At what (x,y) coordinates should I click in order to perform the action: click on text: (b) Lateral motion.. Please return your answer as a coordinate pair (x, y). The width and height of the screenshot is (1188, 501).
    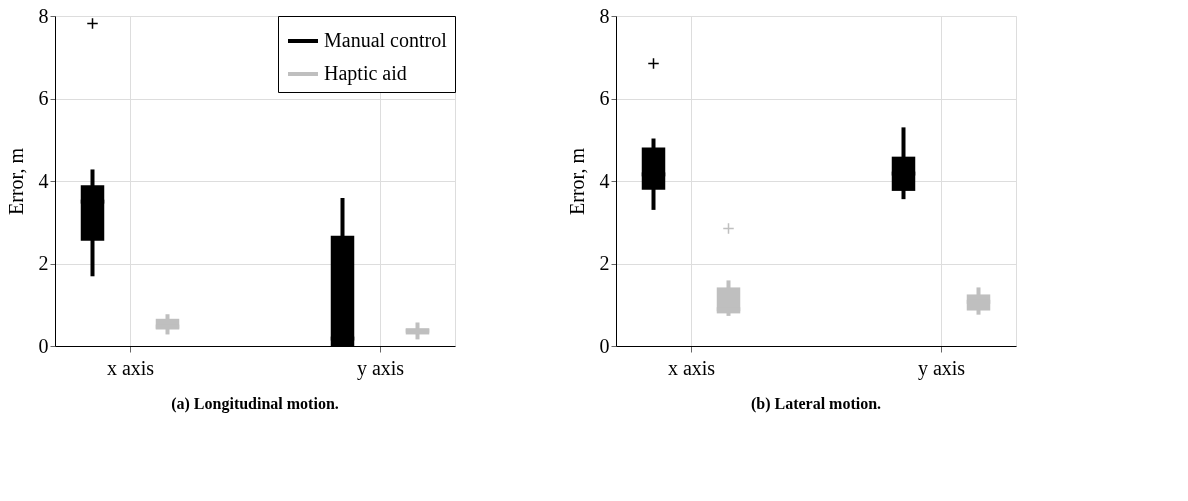
    Looking at the image, I should click on (816, 404).